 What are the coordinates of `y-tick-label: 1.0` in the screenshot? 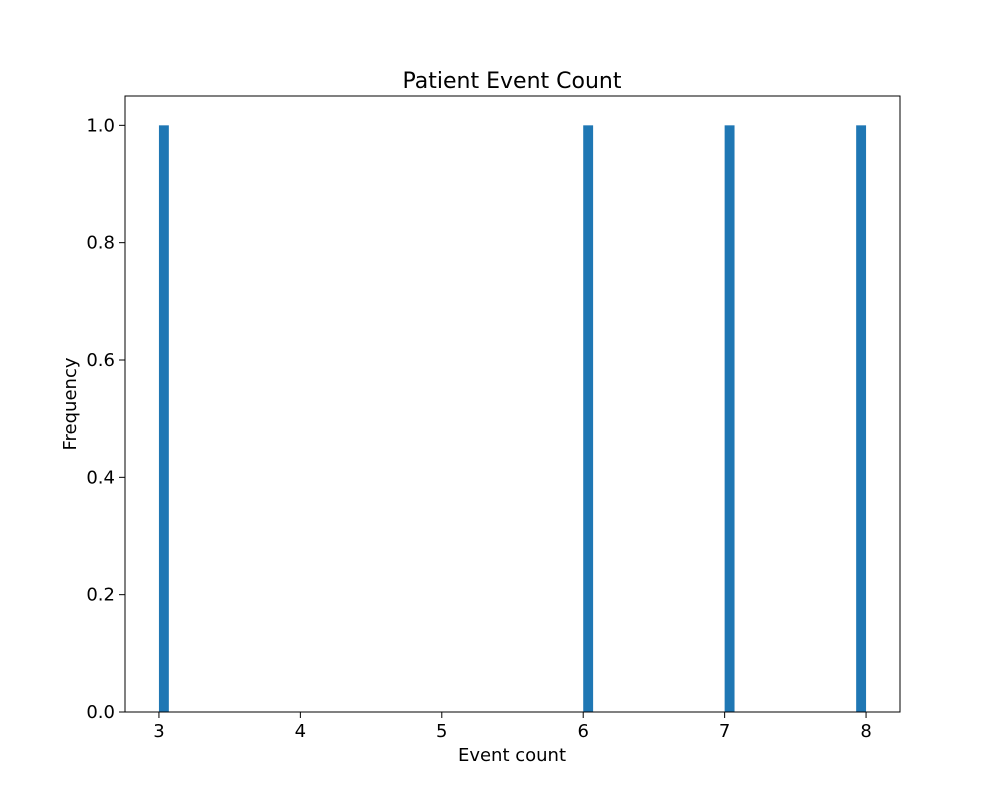 It's located at (100, 125).